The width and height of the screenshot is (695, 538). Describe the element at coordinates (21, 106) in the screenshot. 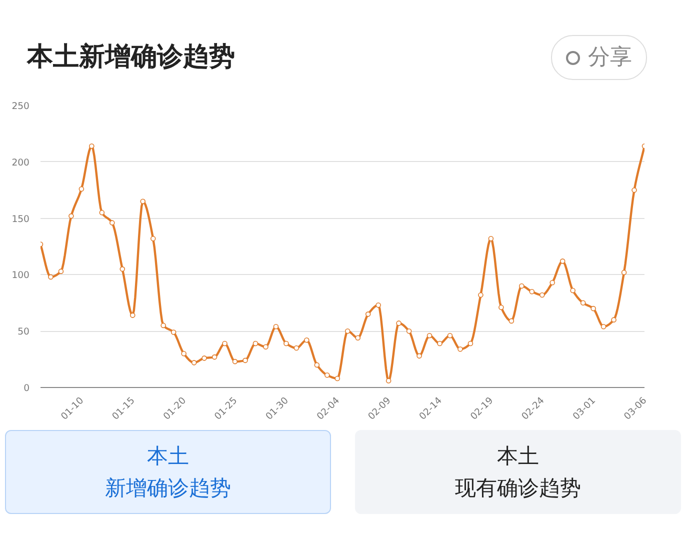

I see `y-tick-label: 250` at that location.